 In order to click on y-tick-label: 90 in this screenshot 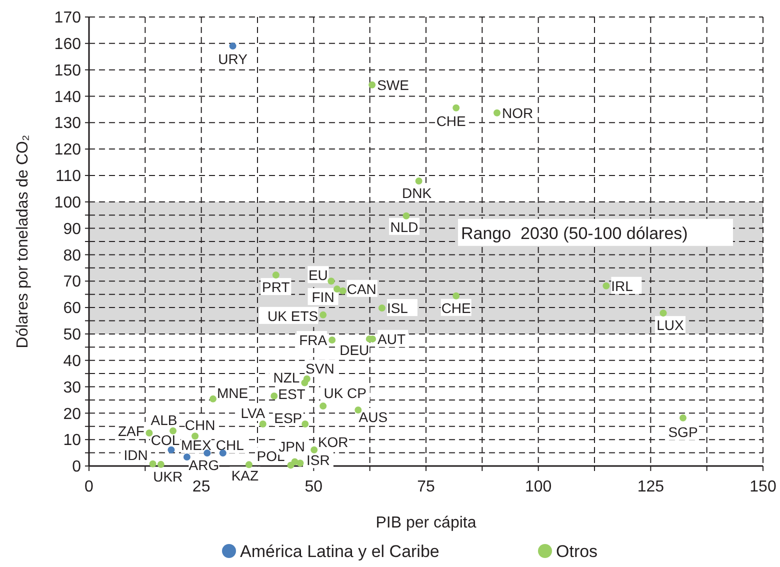, I will do `click(72, 229)`.